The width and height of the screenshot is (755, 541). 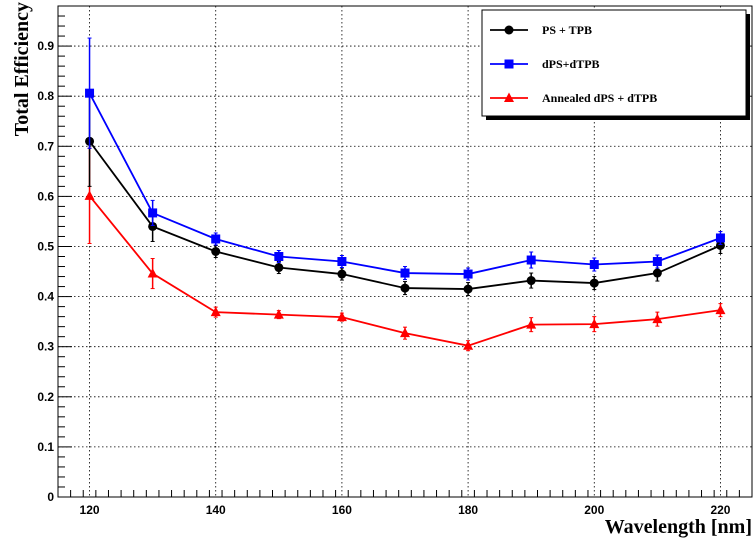 What do you see at coordinates (45, 447) in the screenshot?
I see `y-tick-label: 0.1` at bounding box center [45, 447].